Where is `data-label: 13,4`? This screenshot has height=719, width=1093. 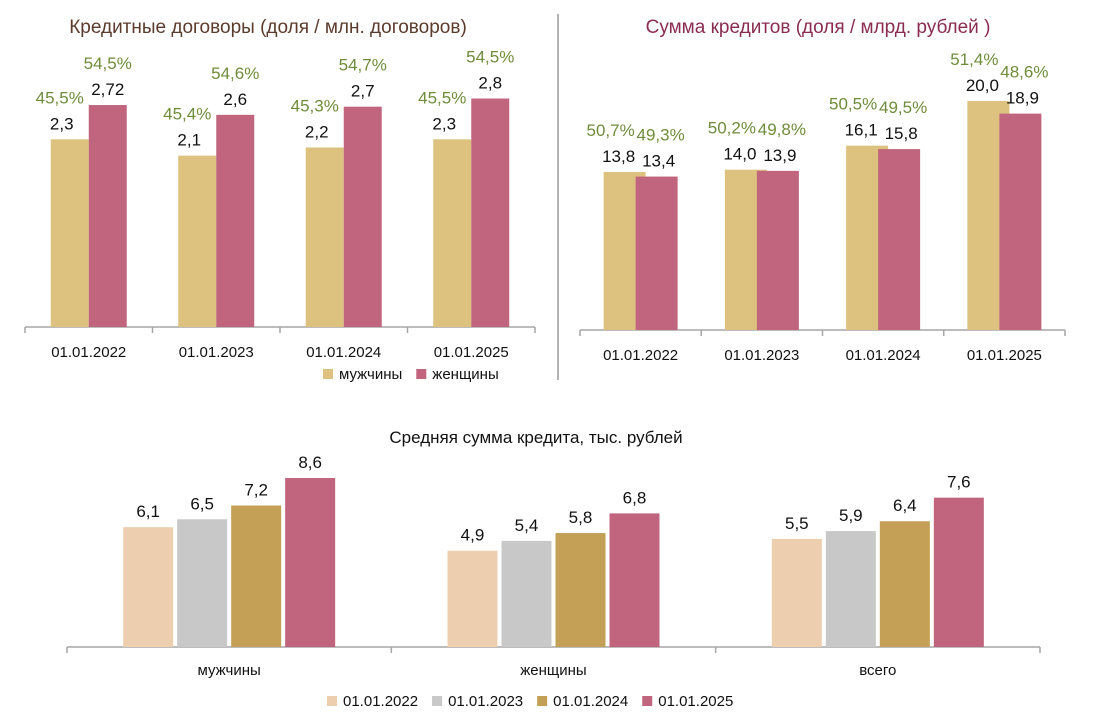 data-label: 13,4 is located at coordinates (658, 161).